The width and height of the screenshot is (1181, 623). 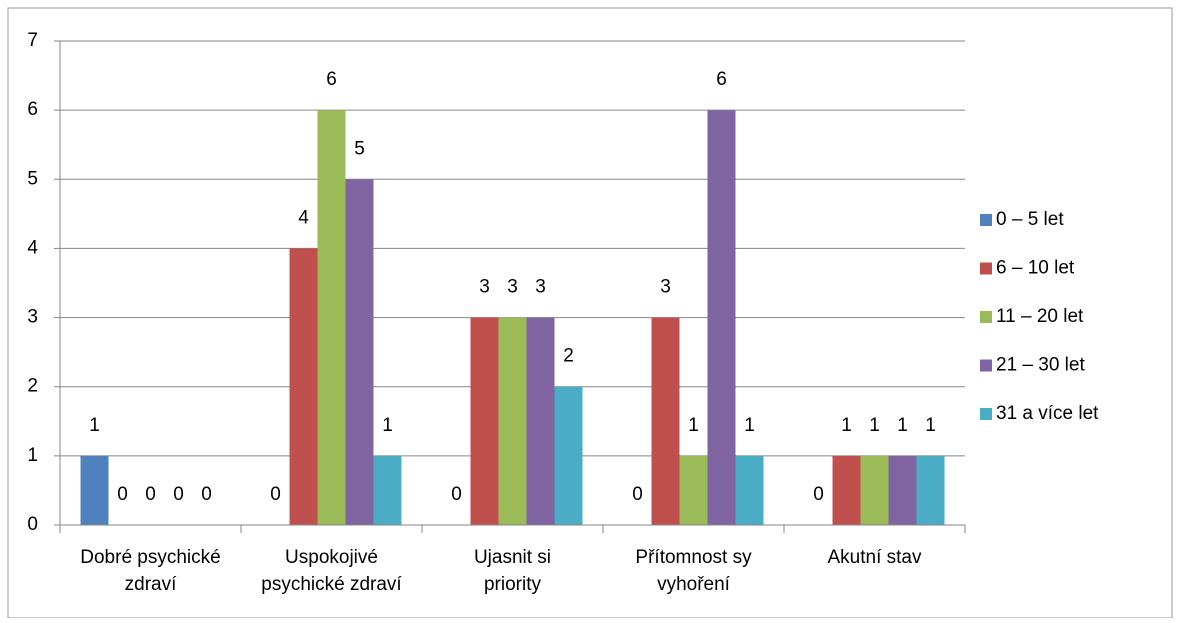 I want to click on x-tick-label: Akutní stav, so click(x=875, y=557).